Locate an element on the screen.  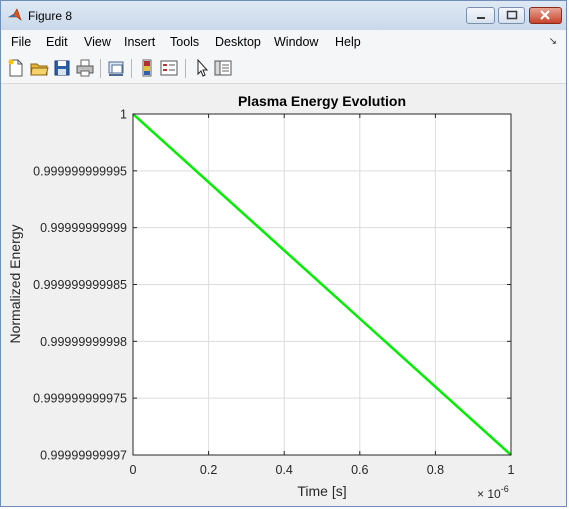
menu-insert: Insert is located at coordinates (140, 42).